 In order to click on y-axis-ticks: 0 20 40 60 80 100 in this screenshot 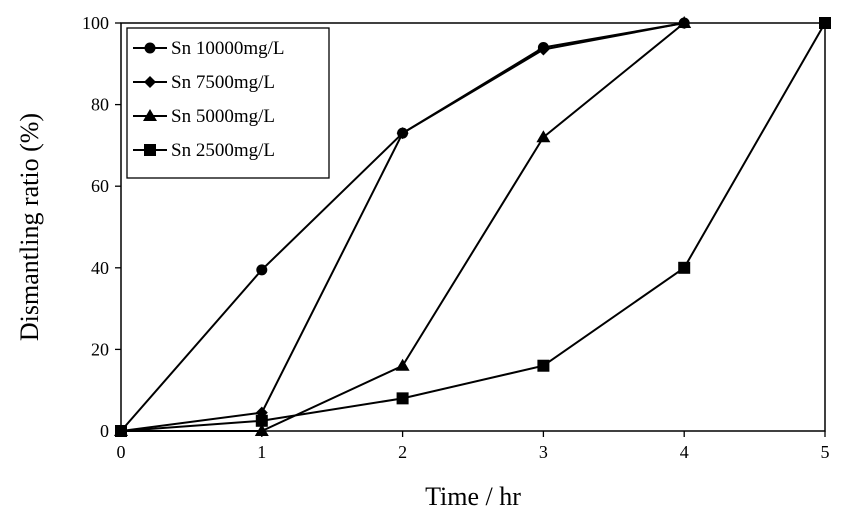, I will do `click(101, 227)`.